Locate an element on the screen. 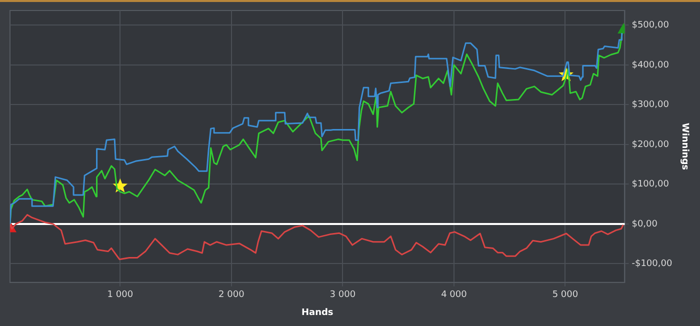  y-tick-label: $100,00 is located at coordinates (651, 185).